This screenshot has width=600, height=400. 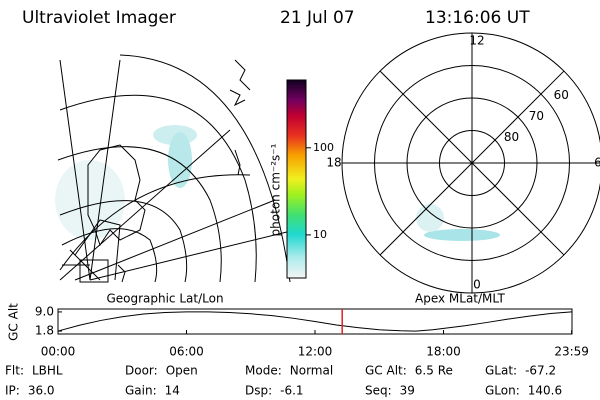 What do you see at coordinates (460, 299) in the screenshot?
I see `polar-label: Apex MLat/MLT` at bounding box center [460, 299].